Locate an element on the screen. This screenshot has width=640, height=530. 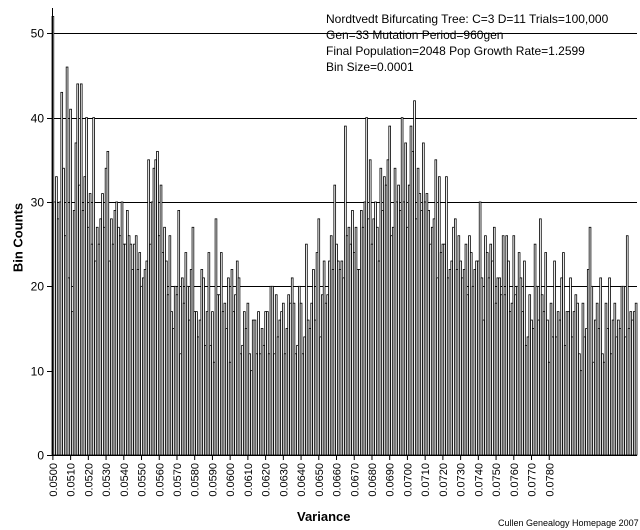
credit-text: Cullen Genealogy Homepage 2007 is located at coordinates (568, 523).